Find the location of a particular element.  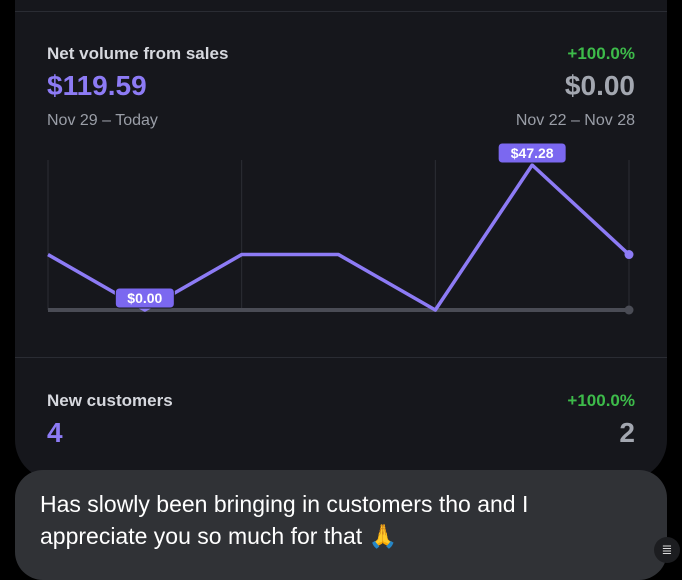

new-customers-previous: 2 is located at coordinates (627, 432).